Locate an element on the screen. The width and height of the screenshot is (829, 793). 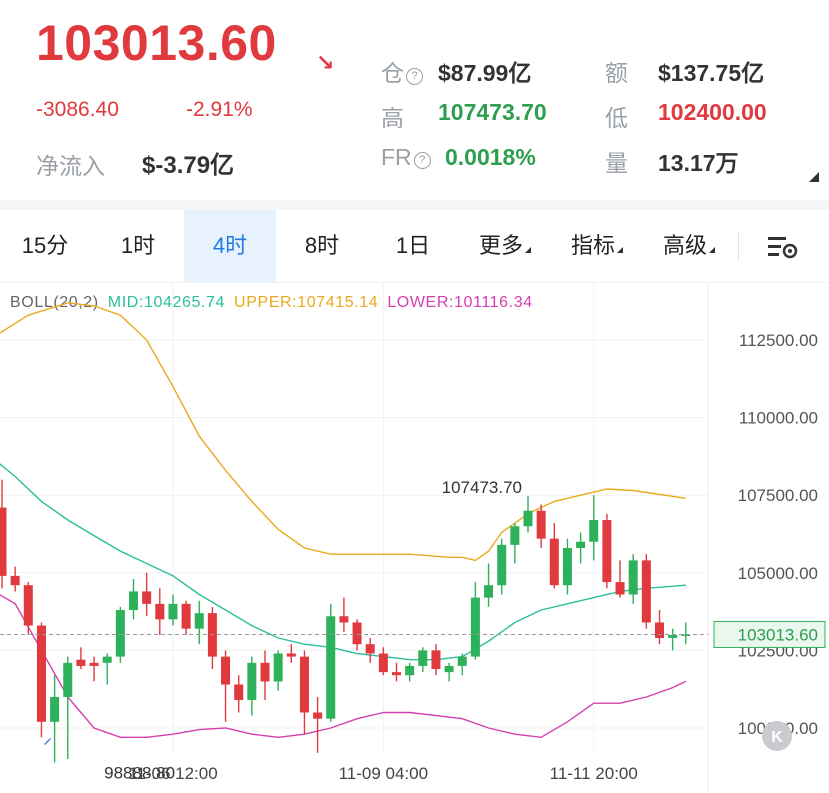
stat-label-open-interest: 仓? is located at coordinates (402, 71).